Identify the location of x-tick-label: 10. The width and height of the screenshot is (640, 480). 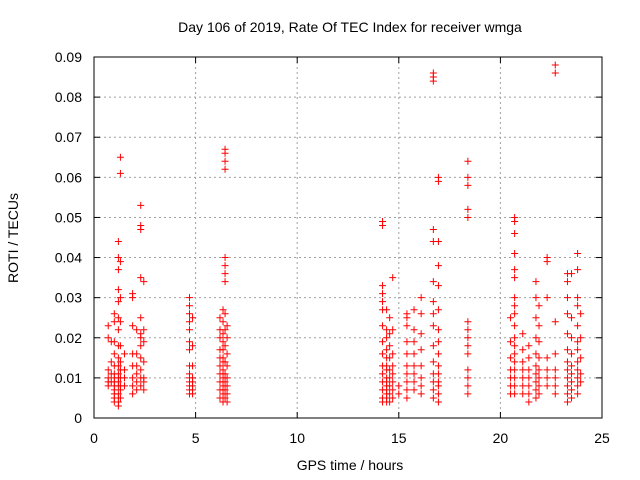
(297, 438).